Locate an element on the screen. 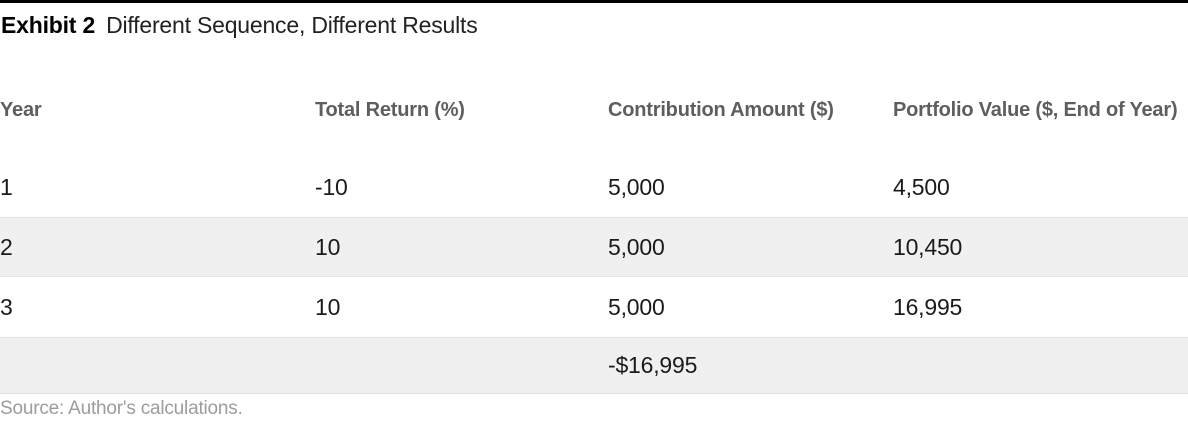 The width and height of the screenshot is (1188, 423). source-note: Source: Author's calculations. is located at coordinates (121, 408).